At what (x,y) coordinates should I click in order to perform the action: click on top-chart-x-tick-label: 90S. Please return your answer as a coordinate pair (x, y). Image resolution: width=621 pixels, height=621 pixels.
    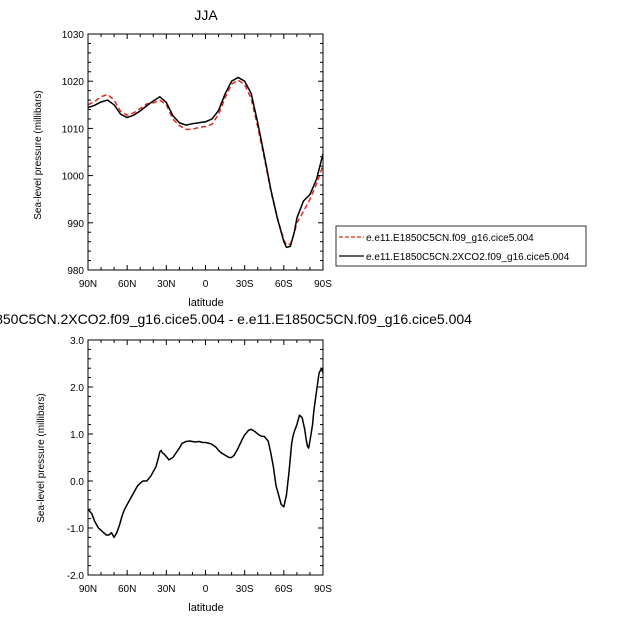
    Looking at the image, I should click on (323, 284).